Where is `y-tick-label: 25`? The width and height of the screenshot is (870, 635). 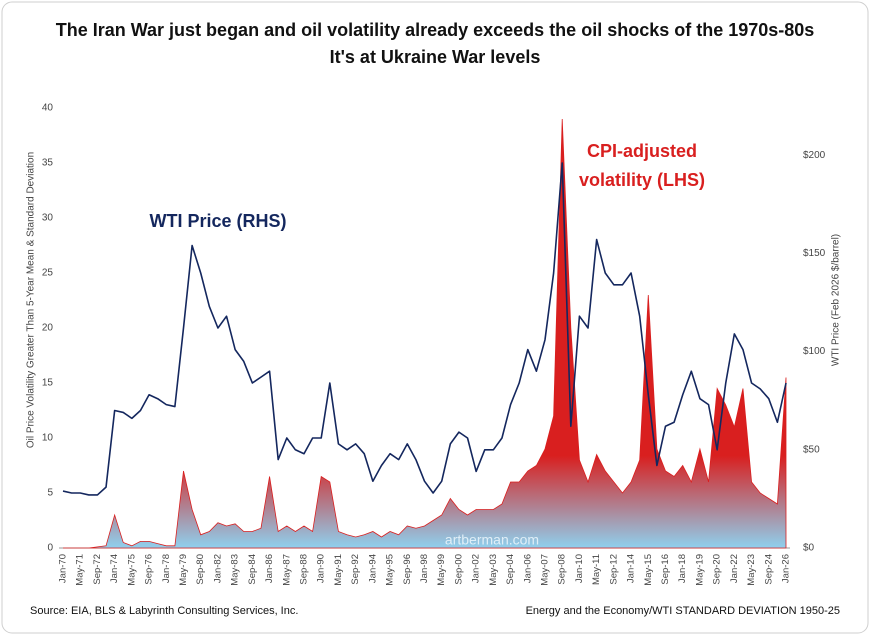 y-tick-label: 25 is located at coordinates (48, 273).